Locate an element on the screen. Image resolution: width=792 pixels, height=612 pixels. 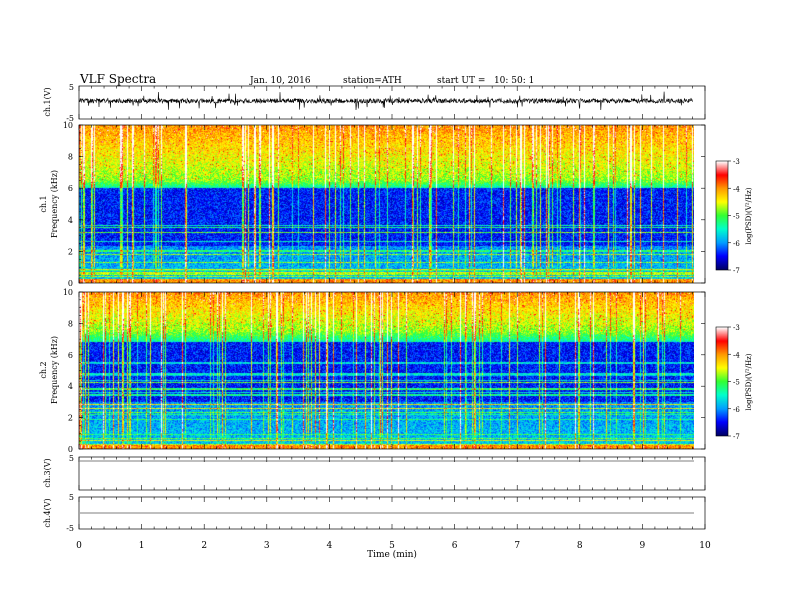
x-tick-label-5: 5 is located at coordinates (392, 546).